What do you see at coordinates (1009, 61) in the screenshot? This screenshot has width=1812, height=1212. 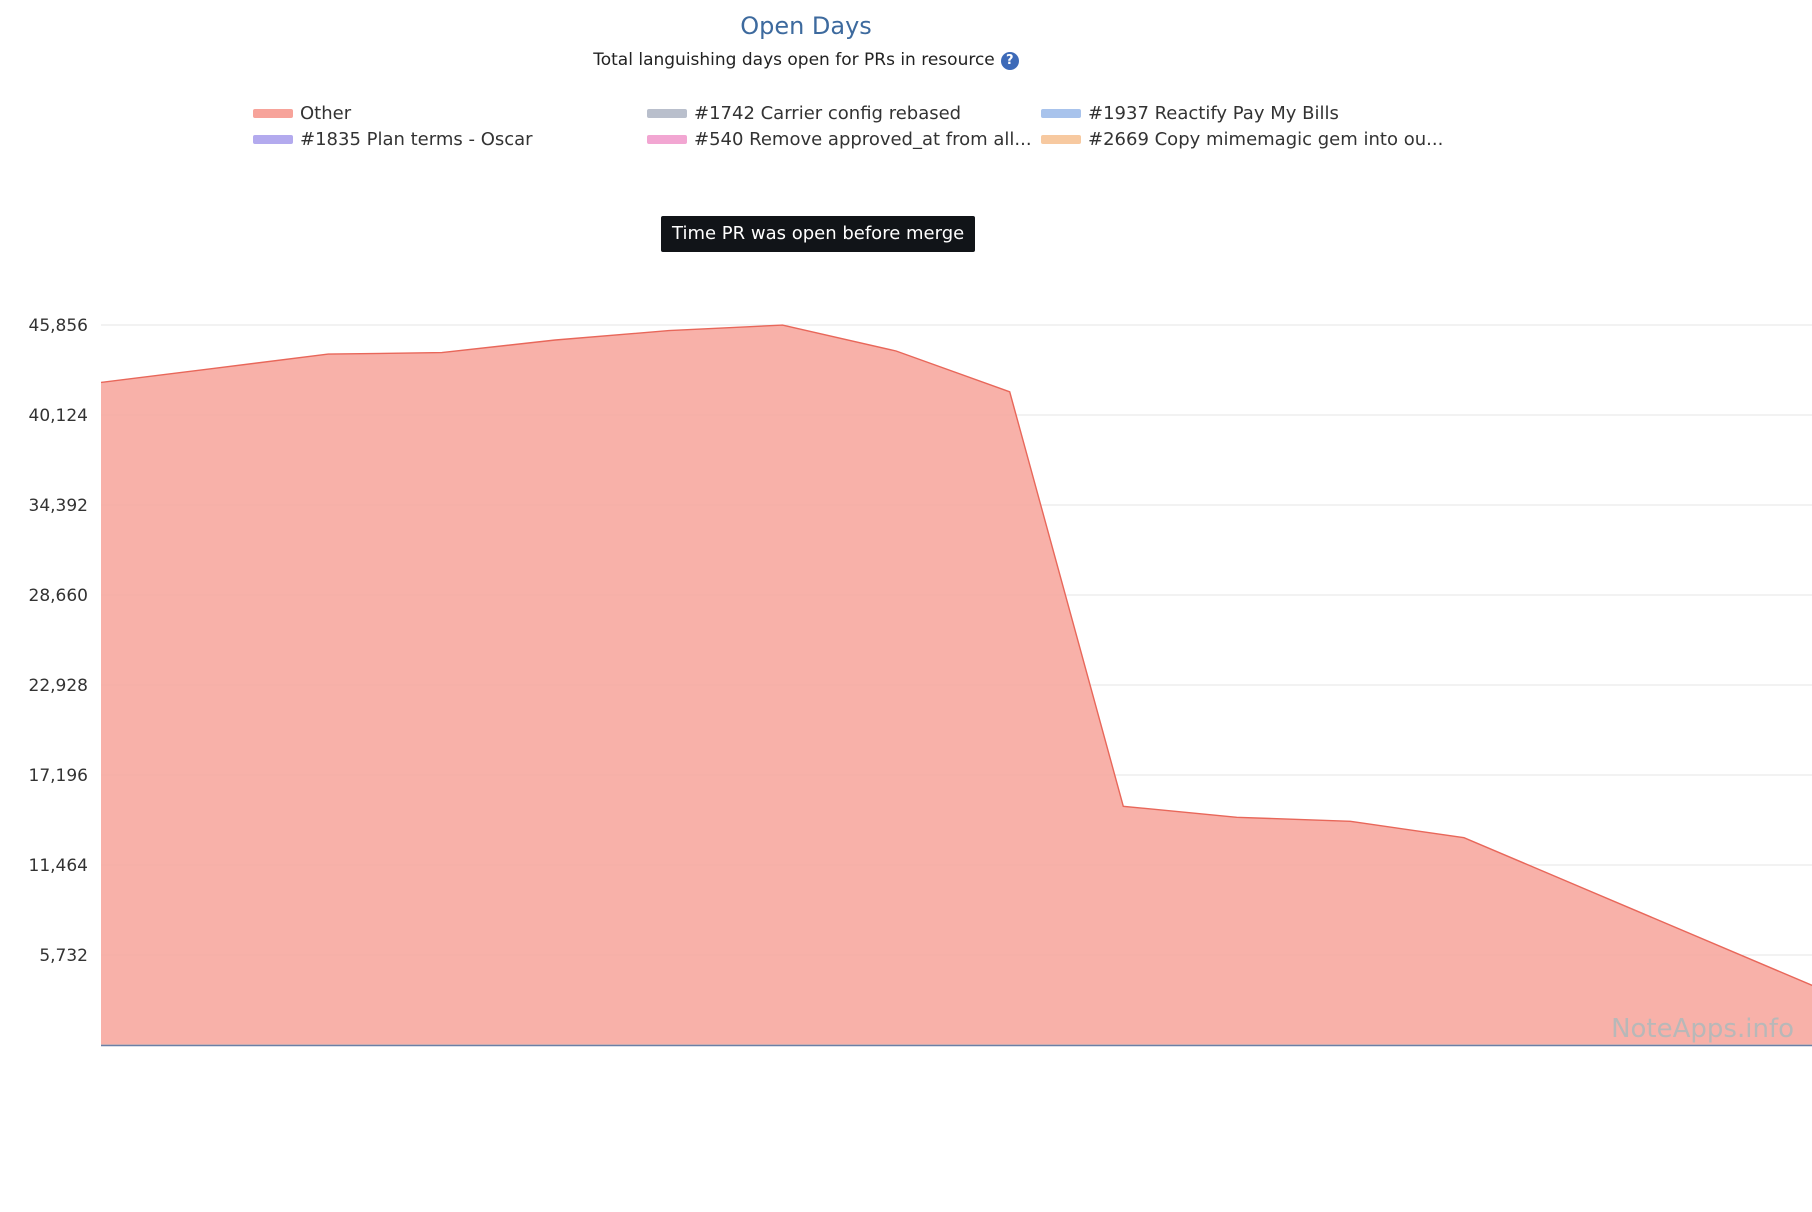 I see `question-circle-icon: ?` at bounding box center [1009, 61].